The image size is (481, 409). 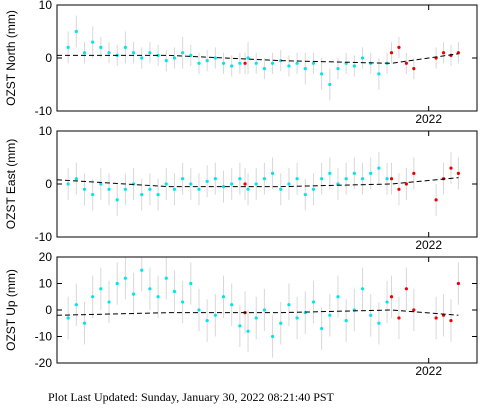 What do you see at coordinates (46, 257) in the screenshot?
I see `y-tick-label: 20` at bounding box center [46, 257].